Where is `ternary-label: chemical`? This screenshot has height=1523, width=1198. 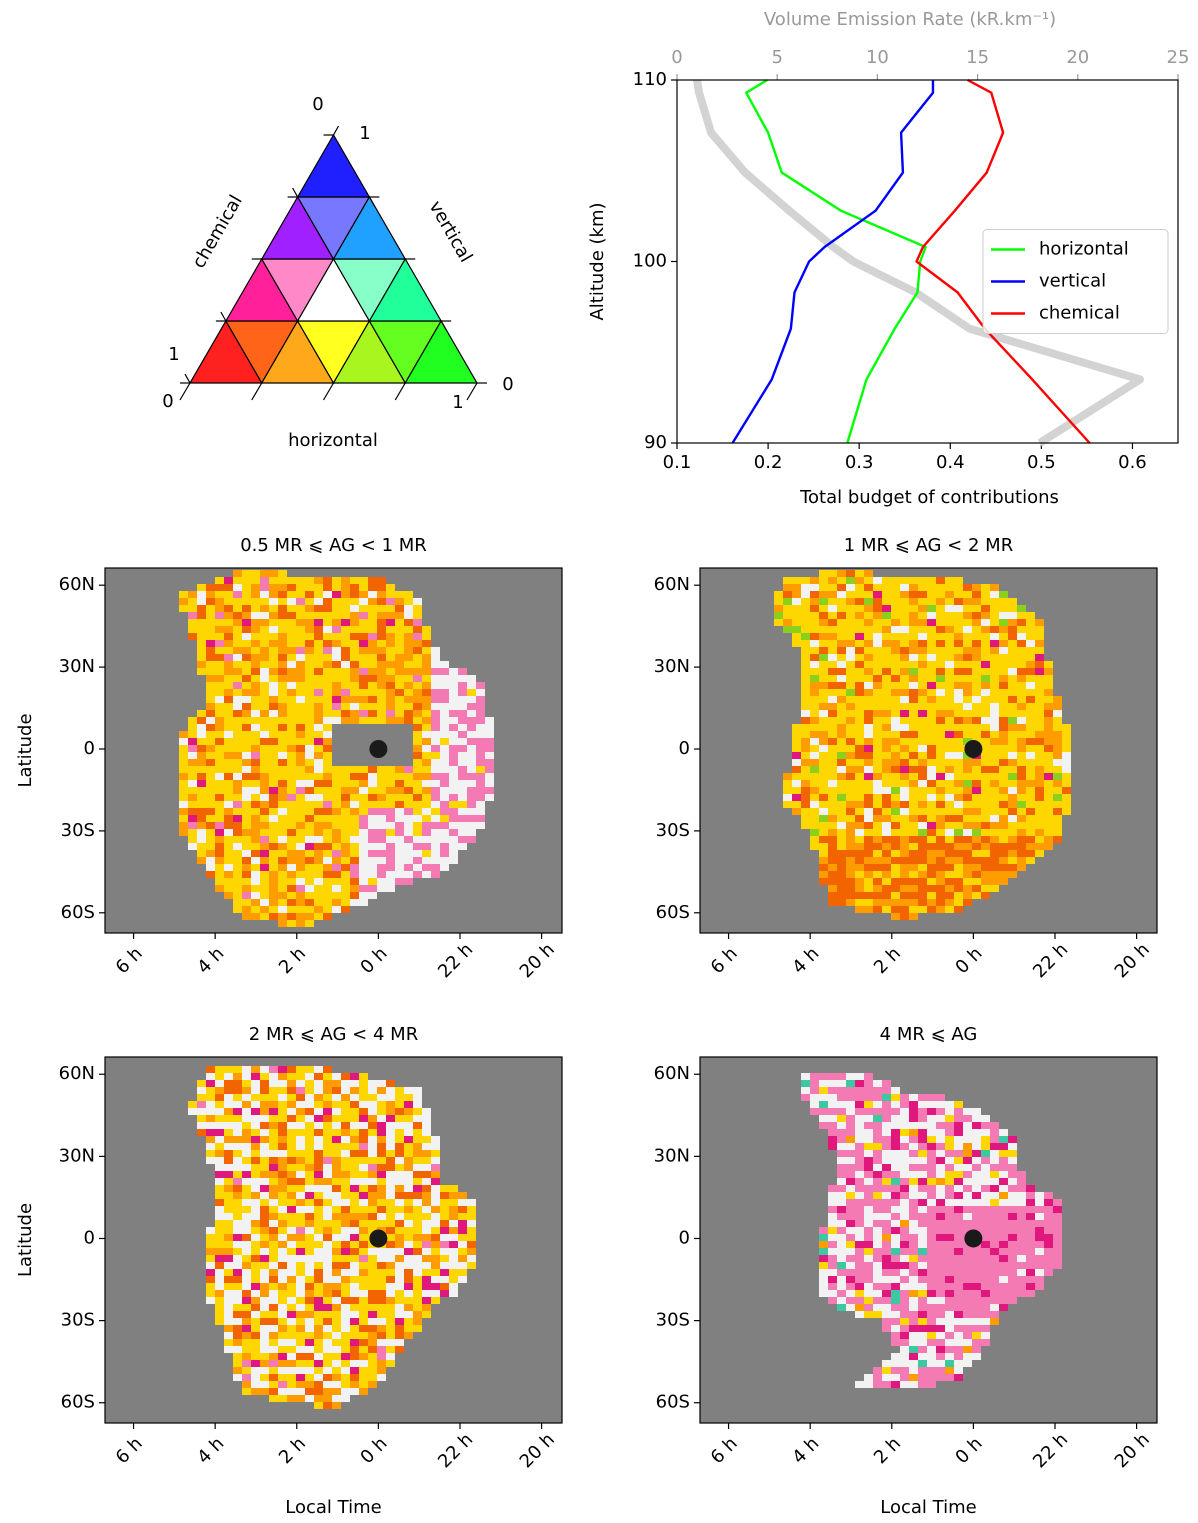
ternary-label: chemical is located at coordinates (217, 231).